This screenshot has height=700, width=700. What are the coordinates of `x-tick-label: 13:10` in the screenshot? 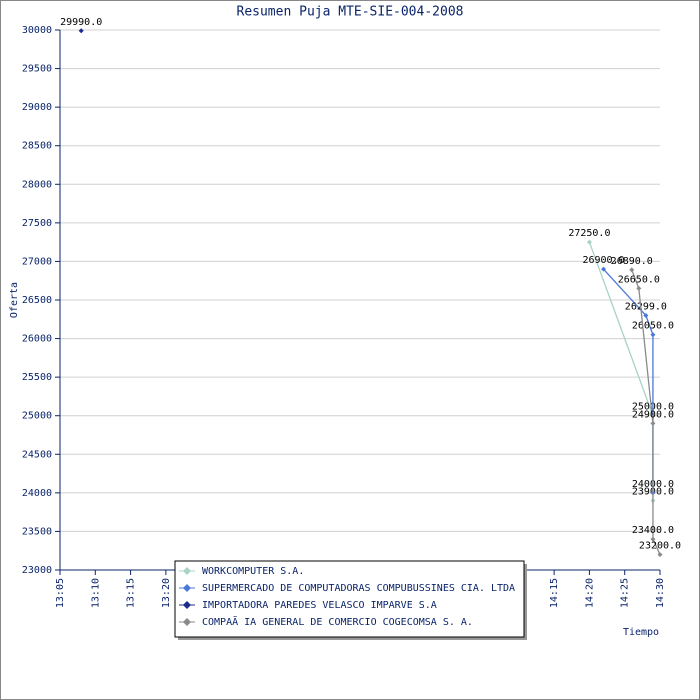 It's located at (95, 593).